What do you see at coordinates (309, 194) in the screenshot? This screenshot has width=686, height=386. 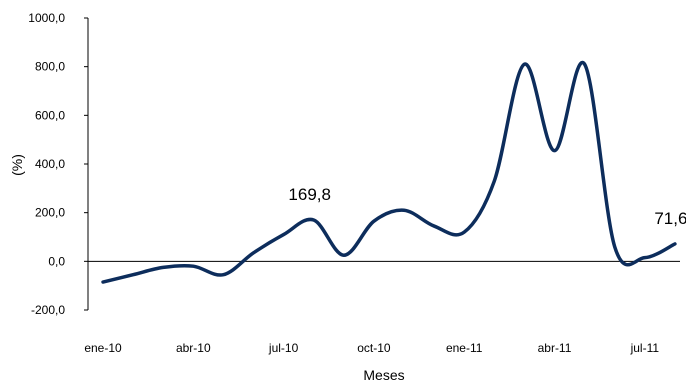 I see `data-label: 169,8` at bounding box center [309, 194].